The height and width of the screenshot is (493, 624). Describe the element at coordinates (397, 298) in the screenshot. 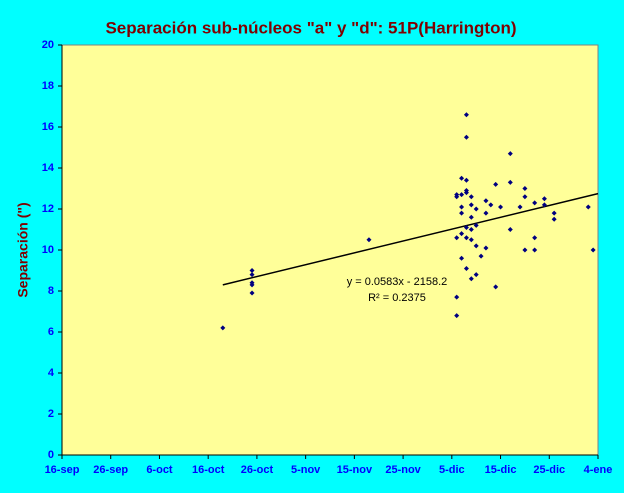

I see `trend-r2: R² = 0.2375` at that location.